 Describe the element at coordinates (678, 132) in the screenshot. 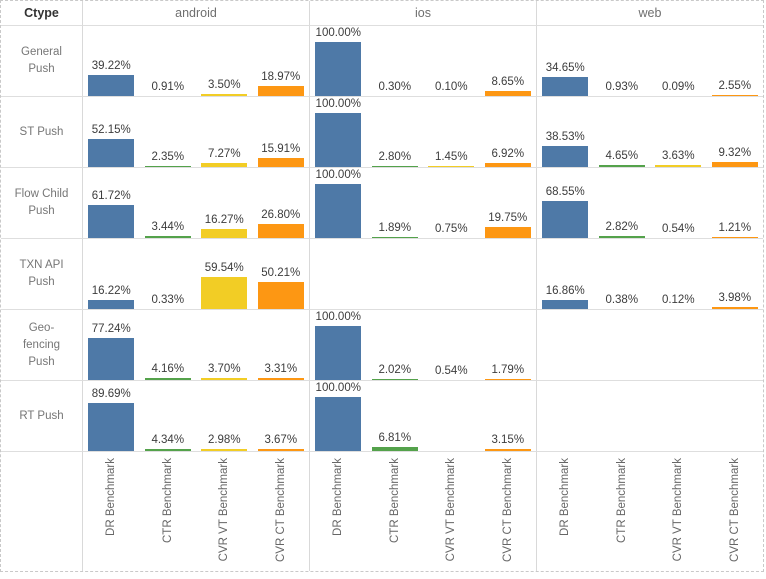

I see `bar-slot: 3.63%` at that location.